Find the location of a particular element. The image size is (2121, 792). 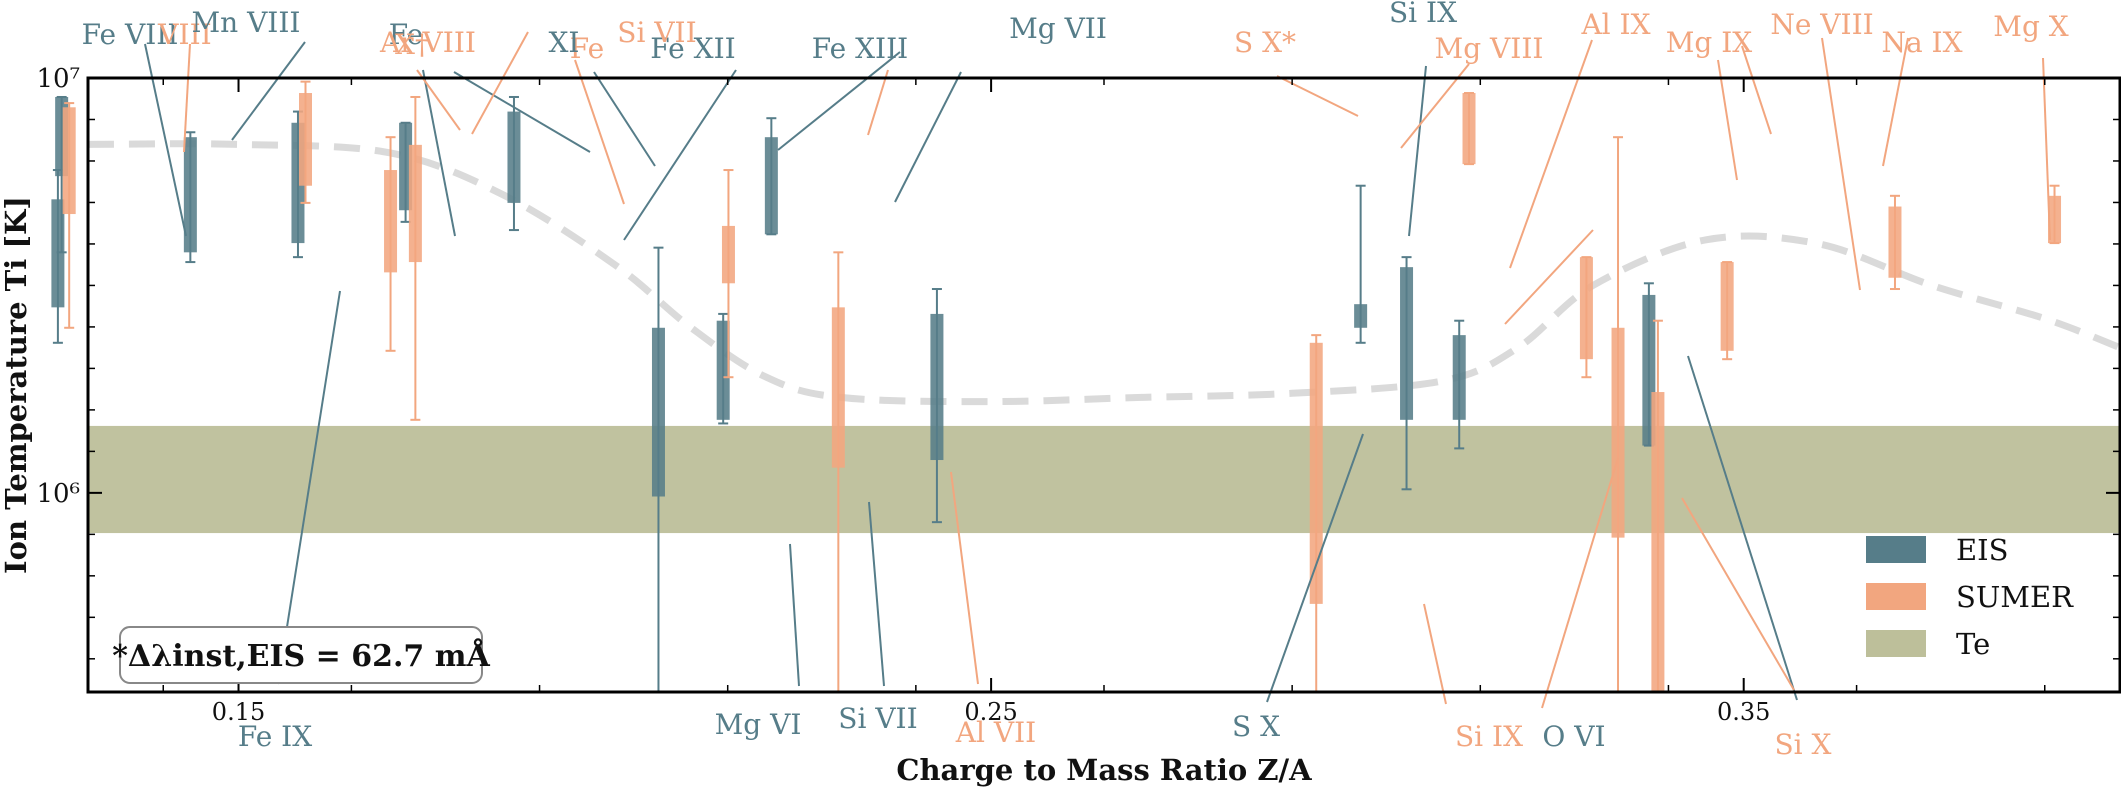

legend-label: SUMER is located at coordinates (2015, 597).